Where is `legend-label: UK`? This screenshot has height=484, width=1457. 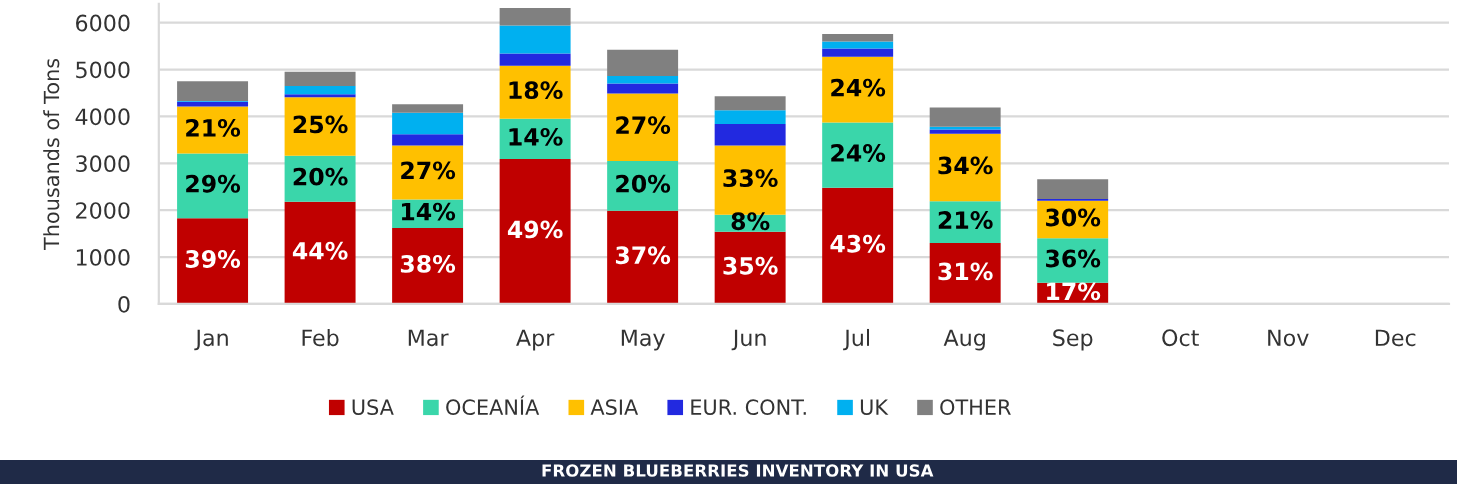 legend-label: UK is located at coordinates (874, 407).